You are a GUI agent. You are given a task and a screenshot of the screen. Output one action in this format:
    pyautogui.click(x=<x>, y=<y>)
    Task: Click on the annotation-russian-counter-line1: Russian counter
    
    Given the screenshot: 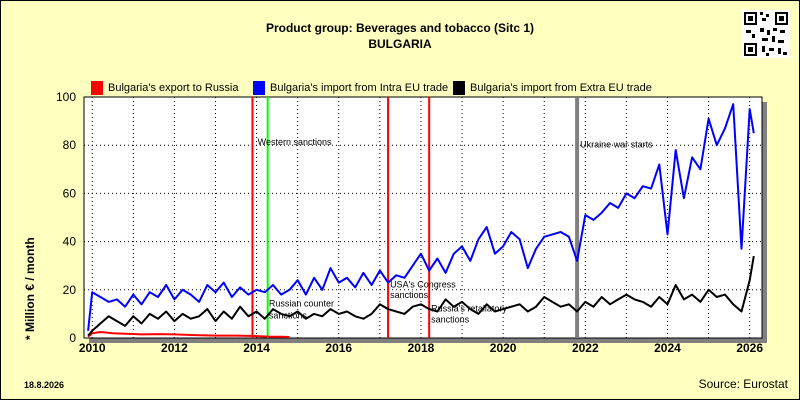 What is the action you would take?
    pyautogui.click(x=301, y=304)
    